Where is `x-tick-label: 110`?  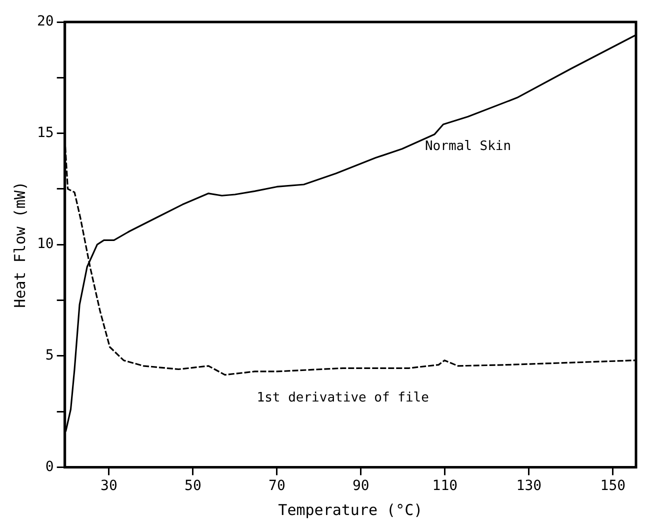 x-tick-label: 110 is located at coordinates (445, 486).